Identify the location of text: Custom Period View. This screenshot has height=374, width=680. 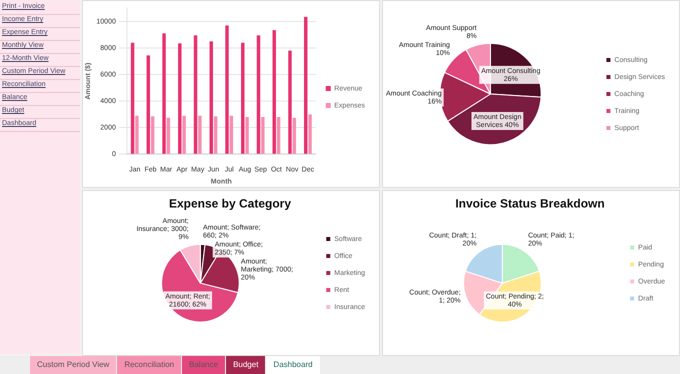
(73, 365).